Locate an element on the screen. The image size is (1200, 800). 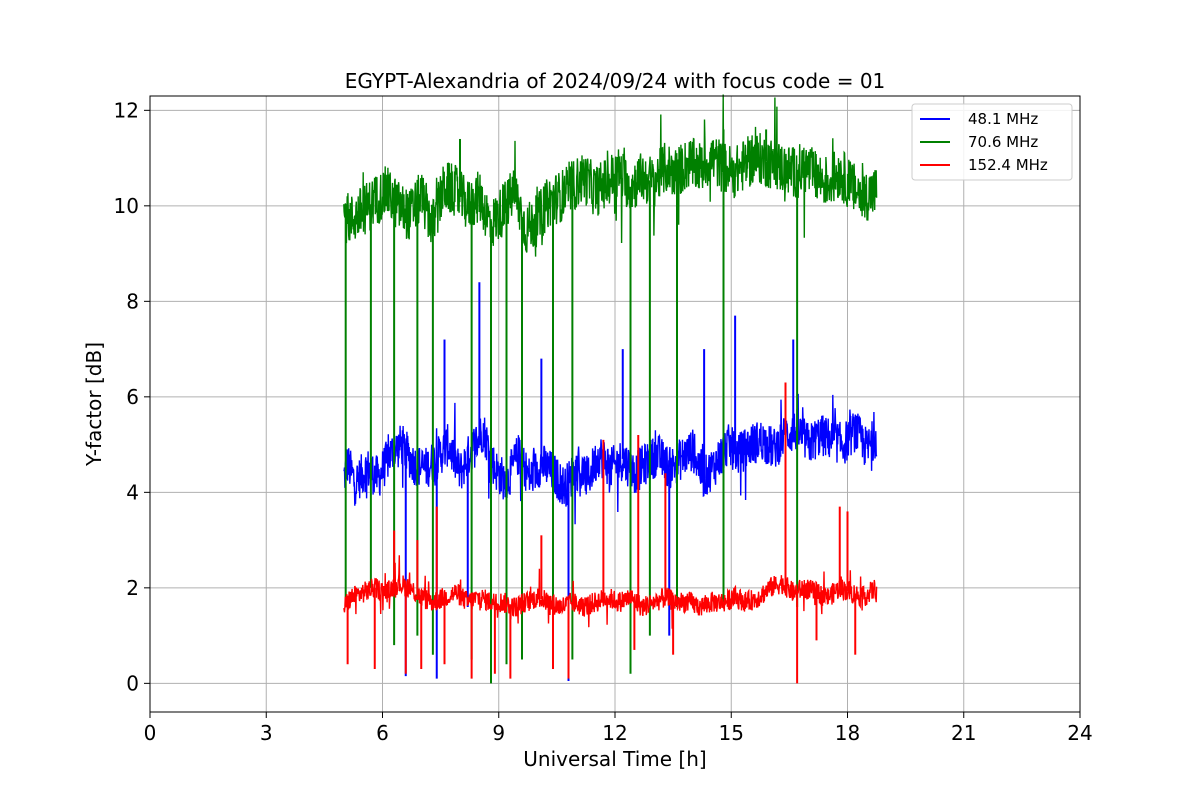
legend-label: 48.1 MHz is located at coordinates (1003, 119).